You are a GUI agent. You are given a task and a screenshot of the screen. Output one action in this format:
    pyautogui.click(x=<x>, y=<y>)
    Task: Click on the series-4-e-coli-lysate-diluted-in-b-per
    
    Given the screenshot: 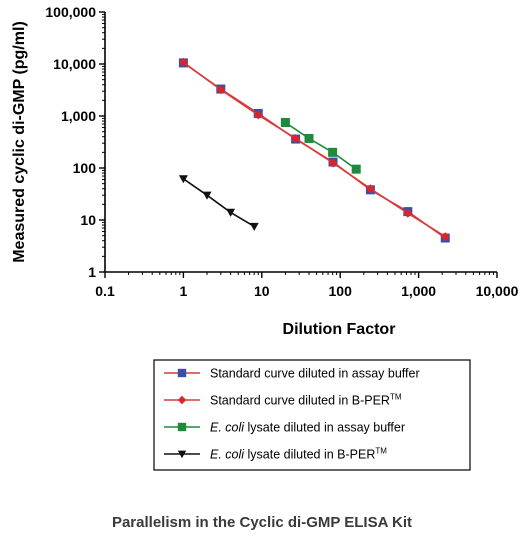 What is the action you would take?
    pyautogui.click(x=218, y=203)
    